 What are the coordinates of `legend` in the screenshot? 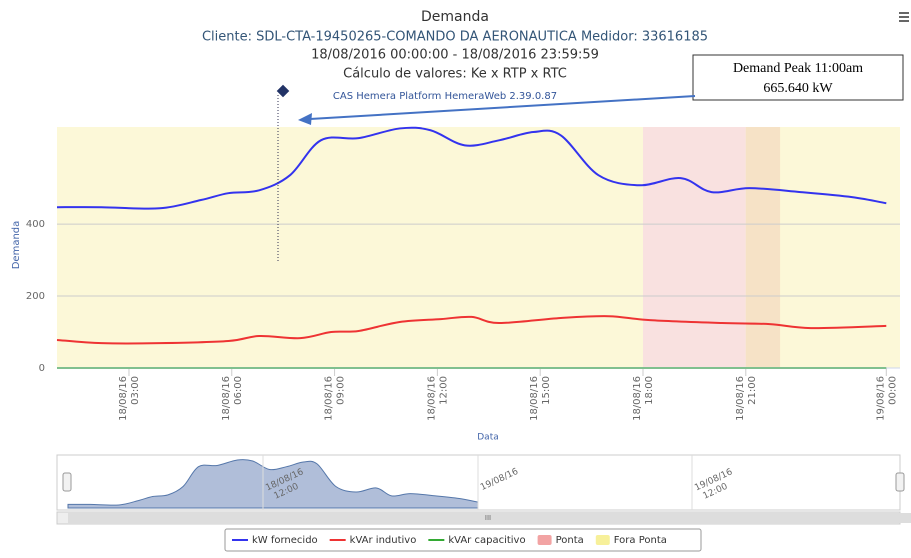 It's located at (463, 540).